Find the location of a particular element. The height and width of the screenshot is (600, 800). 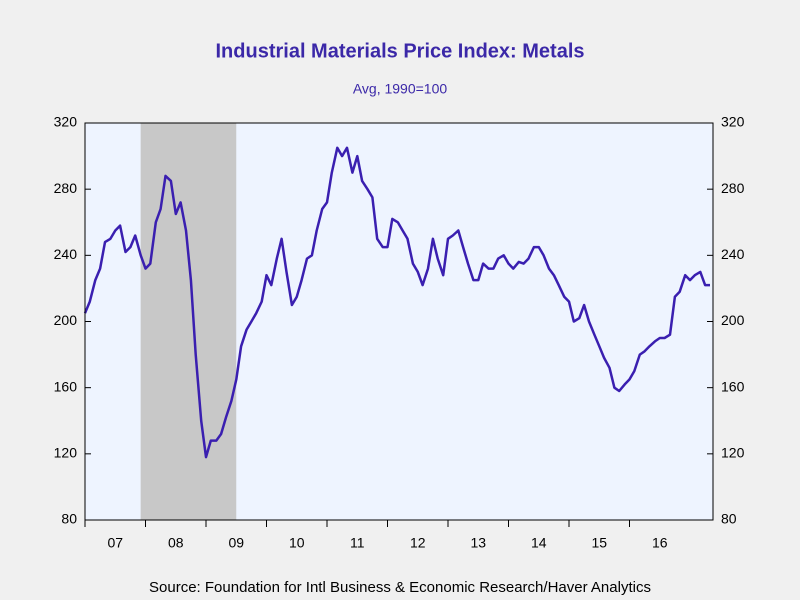

chart-subtitle: Avg, 1990=100 is located at coordinates (400, 89).